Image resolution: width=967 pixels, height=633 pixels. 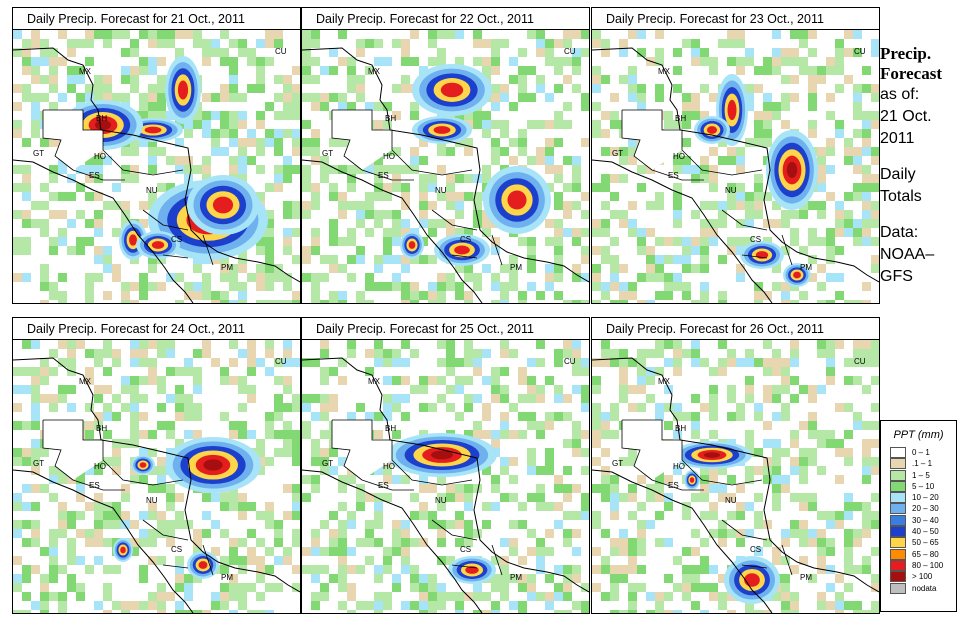 I want to click on country-label: CU, so click(x=570, y=361).